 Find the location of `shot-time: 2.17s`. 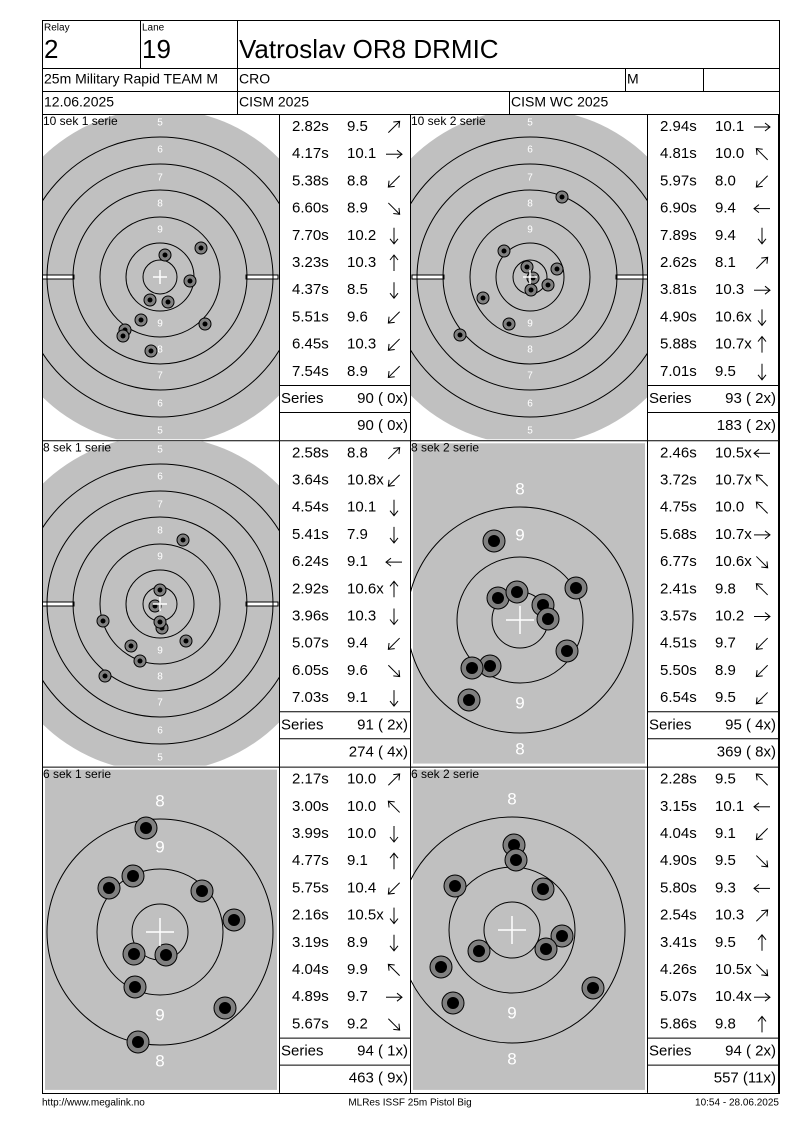

shot-time: 2.17s is located at coordinates (310, 779).